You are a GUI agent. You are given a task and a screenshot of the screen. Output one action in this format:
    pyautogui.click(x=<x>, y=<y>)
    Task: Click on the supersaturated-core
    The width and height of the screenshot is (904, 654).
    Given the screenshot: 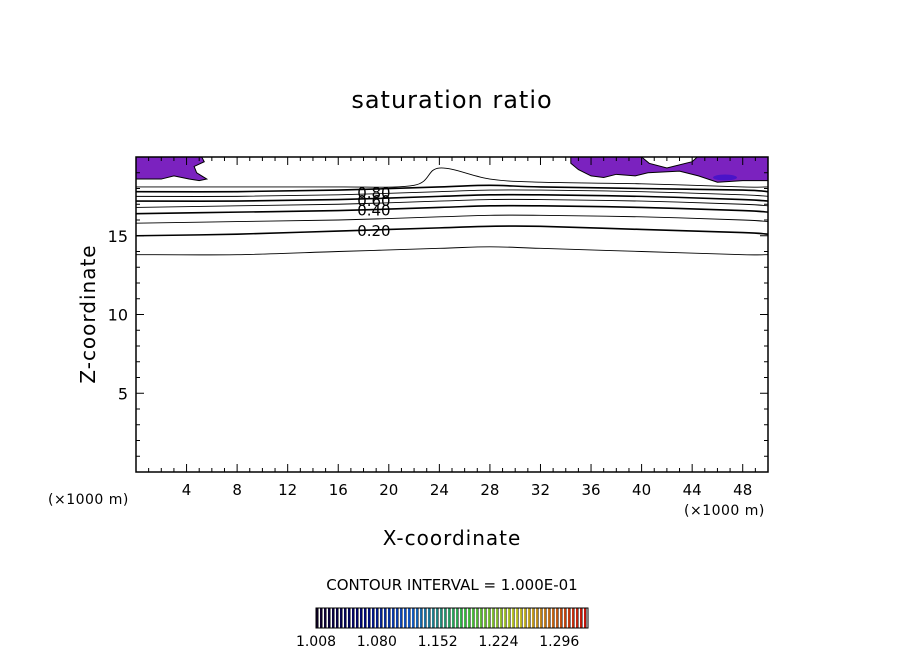 What is the action you would take?
    pyautogui.click(x=725, y=177)
    